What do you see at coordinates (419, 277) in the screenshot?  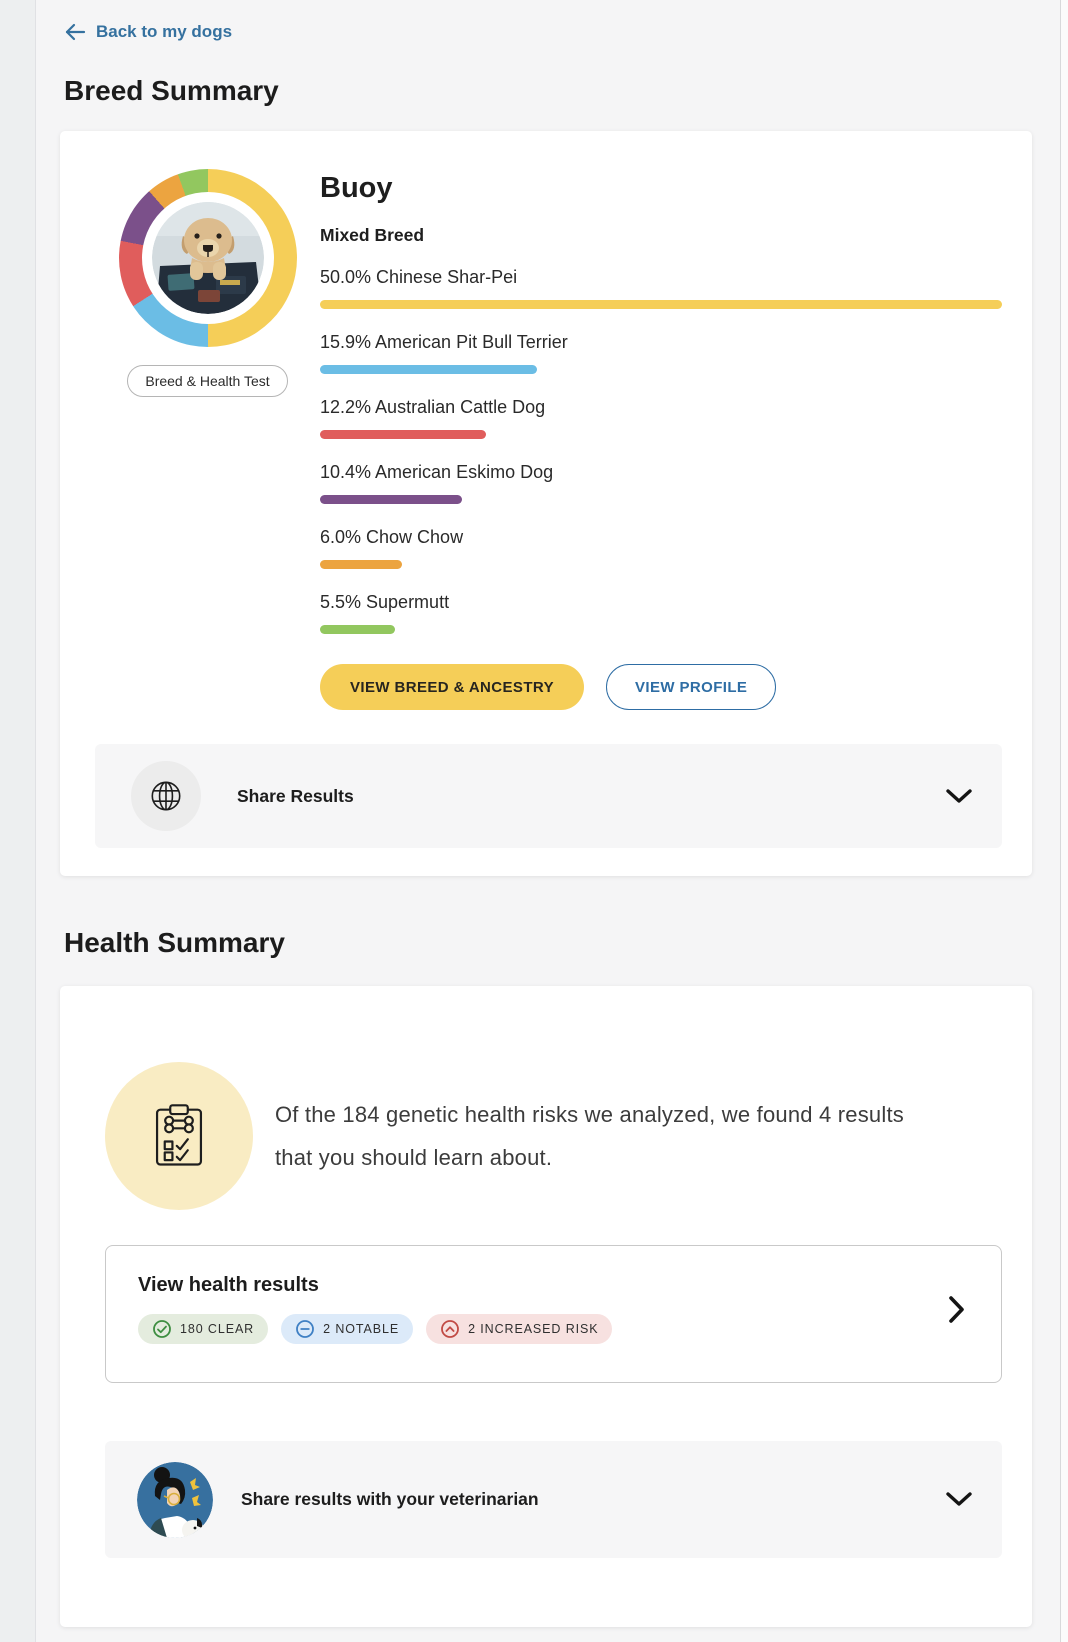 I see `breed-percentage-label: 50.0% Chinese Shar-Pei` at bounding box center [419, 277].